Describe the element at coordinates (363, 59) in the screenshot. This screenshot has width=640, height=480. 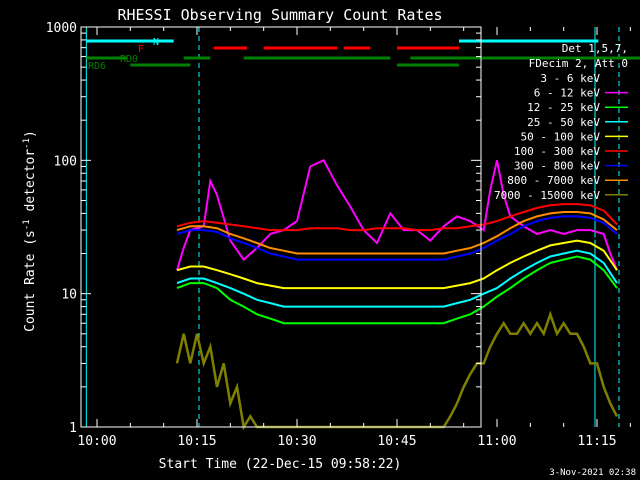
I see `flag-RD0: RD0` at that location.